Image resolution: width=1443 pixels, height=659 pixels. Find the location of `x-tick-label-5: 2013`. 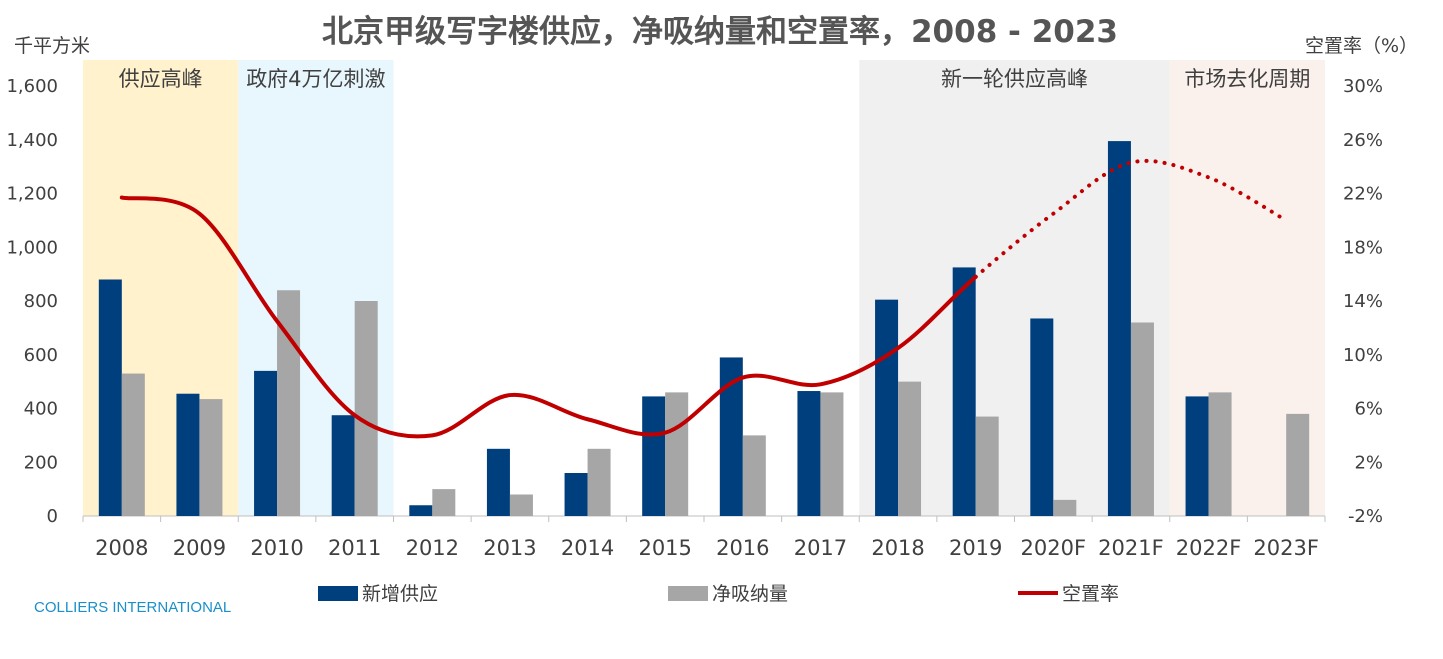

x-tick-label-5: 2013 is located at coordinates (509, 548).